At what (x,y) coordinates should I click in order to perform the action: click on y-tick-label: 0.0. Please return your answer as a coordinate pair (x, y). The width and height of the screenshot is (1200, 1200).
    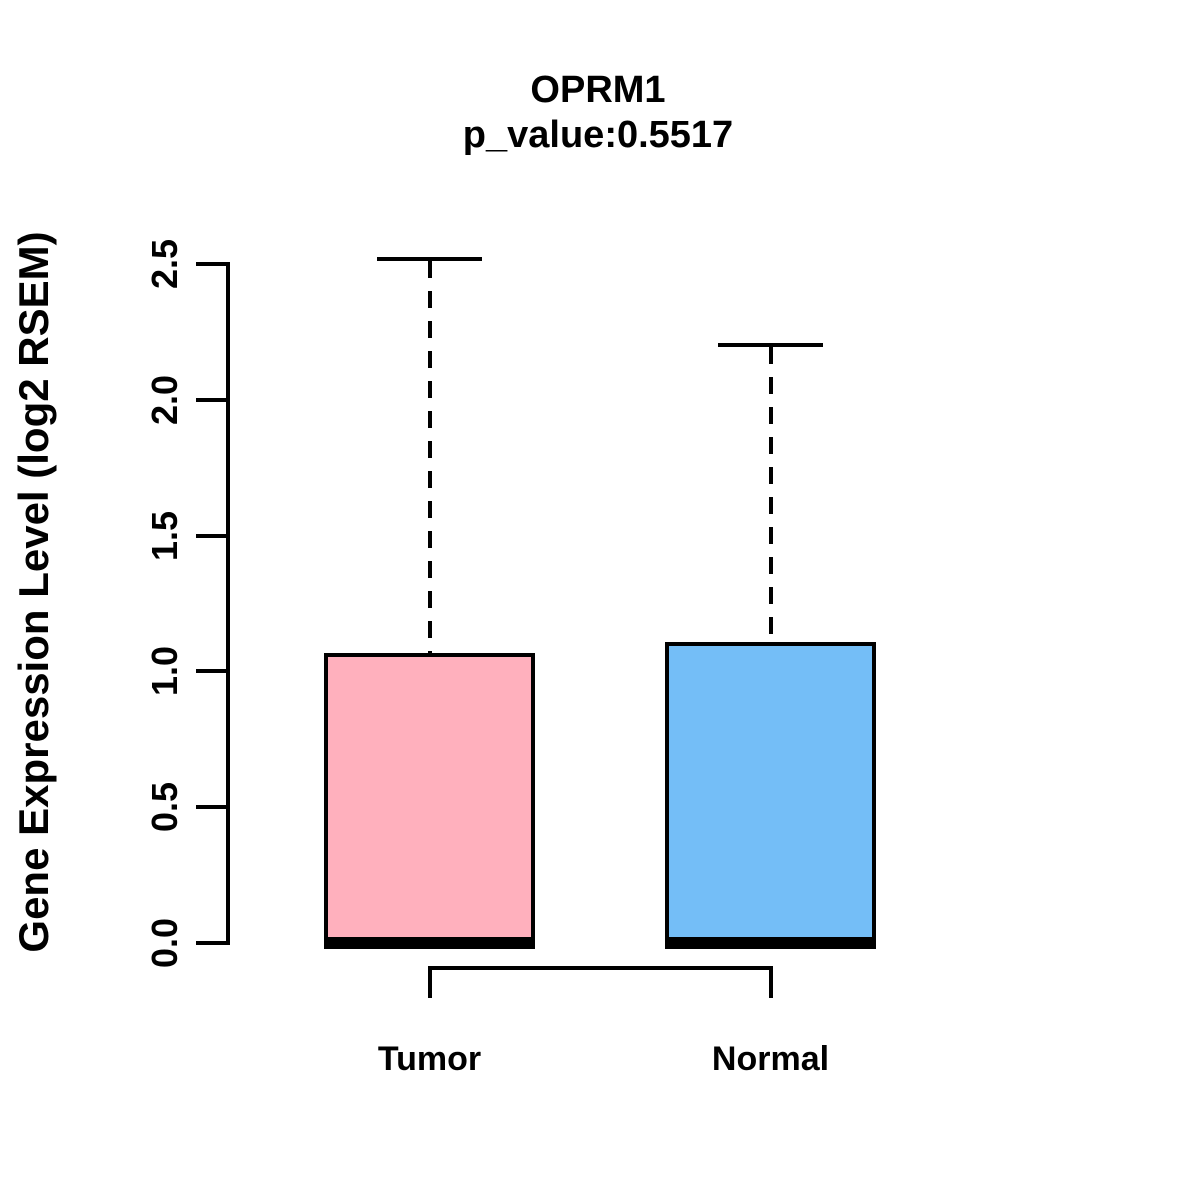
    Looking at the image, I should click on (164, 943).